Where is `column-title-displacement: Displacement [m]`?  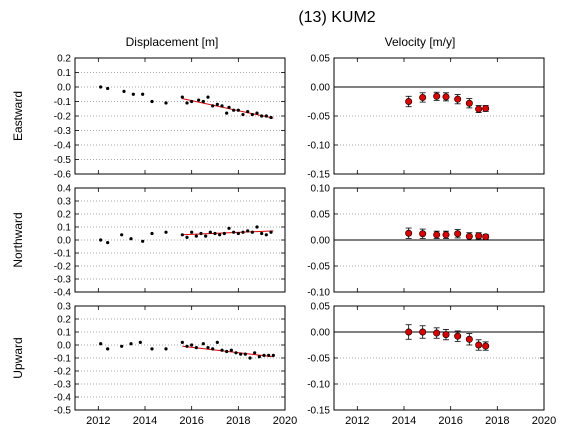 column-title-displacement: Displacement [m] is located at coordinates (172, 42).